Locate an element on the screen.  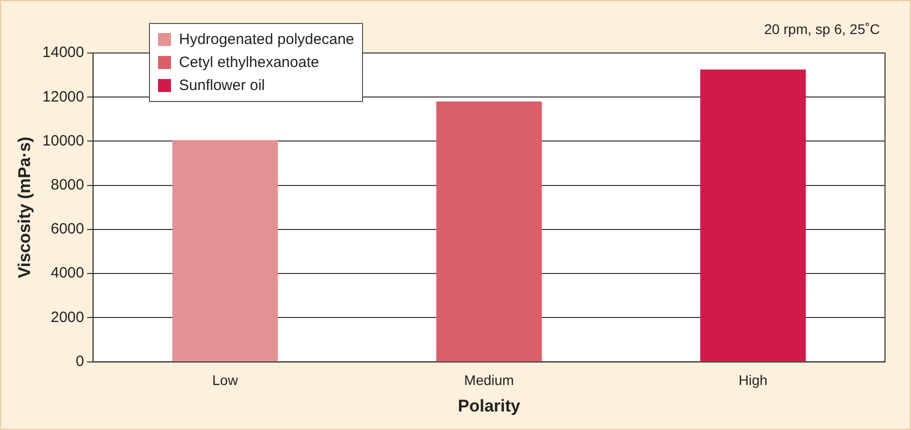
y-tick-label: 6000 is located at coordinates (67, 229).